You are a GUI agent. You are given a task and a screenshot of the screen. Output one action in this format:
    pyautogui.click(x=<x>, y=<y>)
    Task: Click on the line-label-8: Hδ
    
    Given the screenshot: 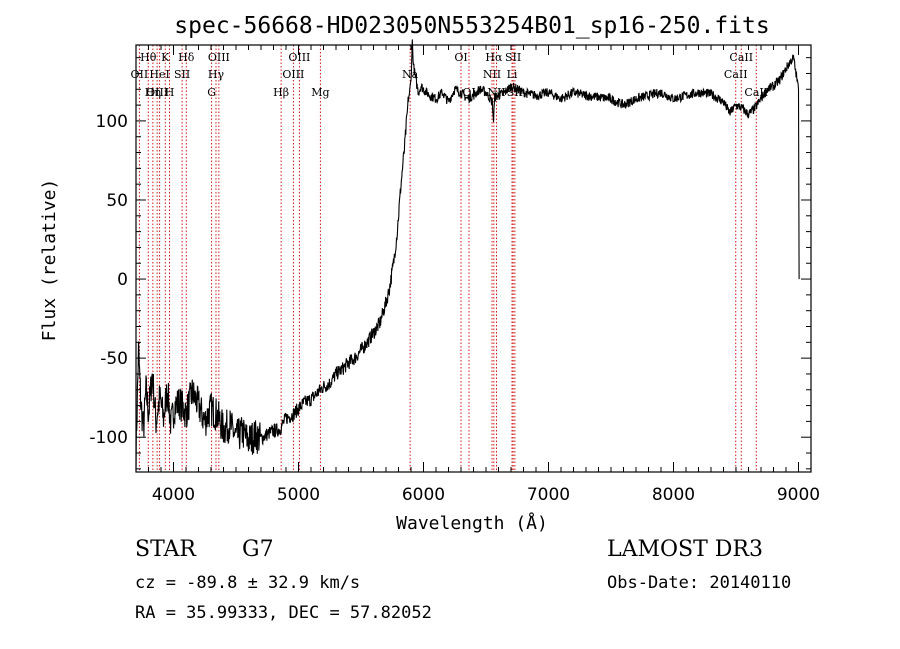 What is the action you would take?
    pyautogui.click(x=186, y=57)
    